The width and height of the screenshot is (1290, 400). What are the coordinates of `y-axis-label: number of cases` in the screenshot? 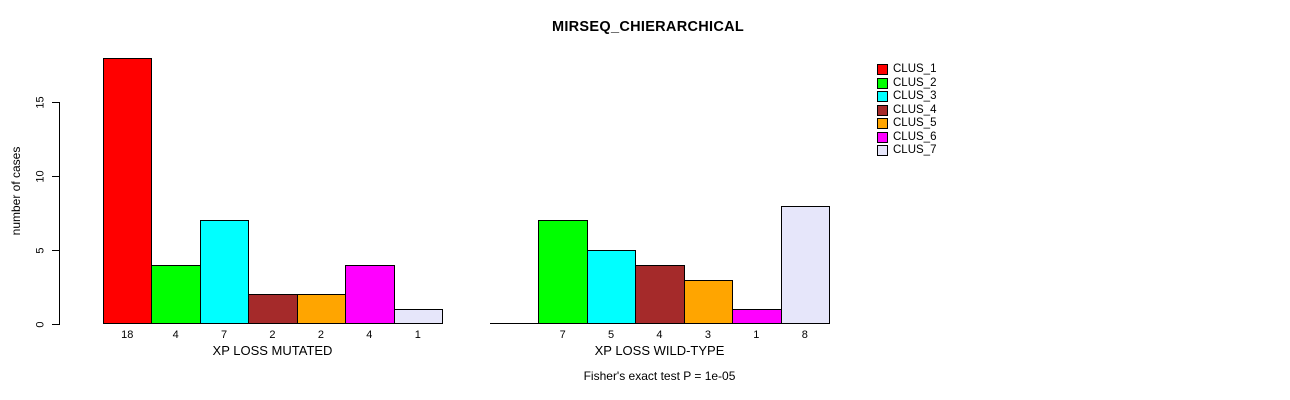 It's located at (16, 191).